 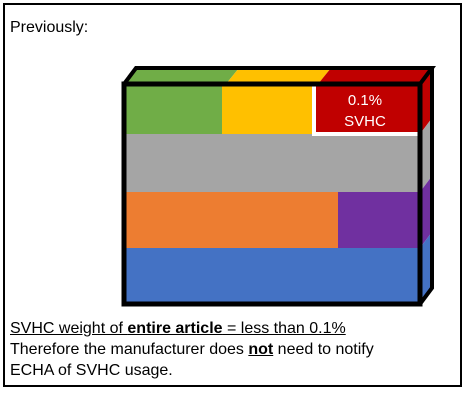 What do you see at coordinates (426, 155) in the screenshot?
I see `side-face-gray` at bounding box center [426, 155].